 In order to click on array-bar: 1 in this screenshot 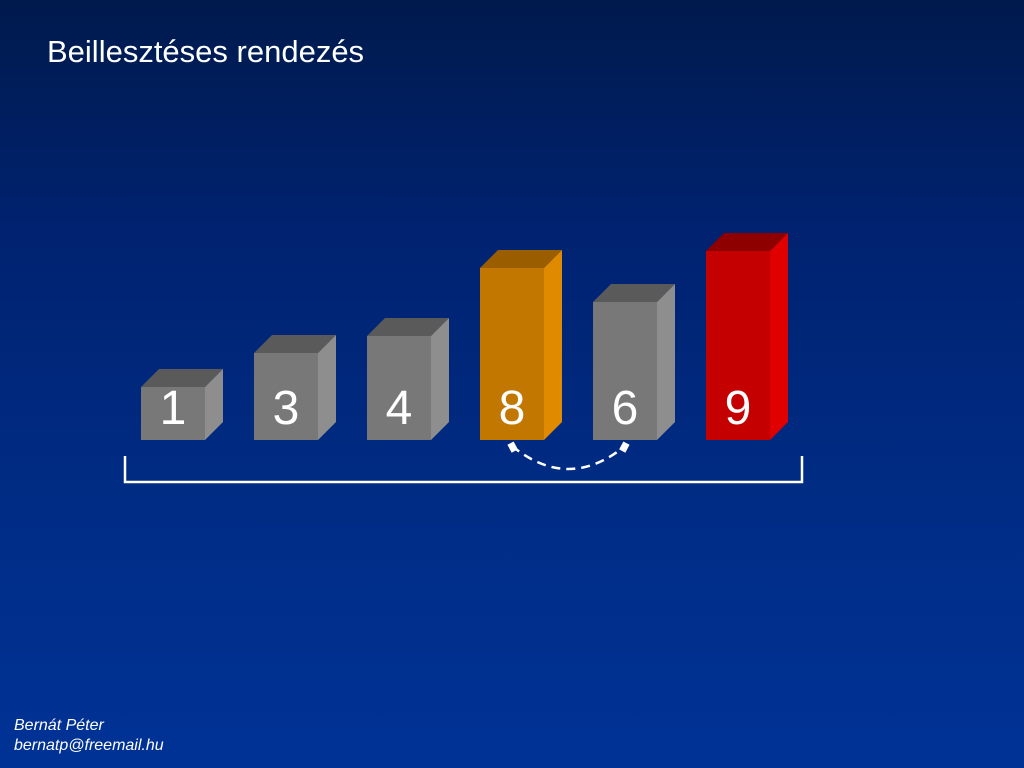, I will do `click(182, 404)`.